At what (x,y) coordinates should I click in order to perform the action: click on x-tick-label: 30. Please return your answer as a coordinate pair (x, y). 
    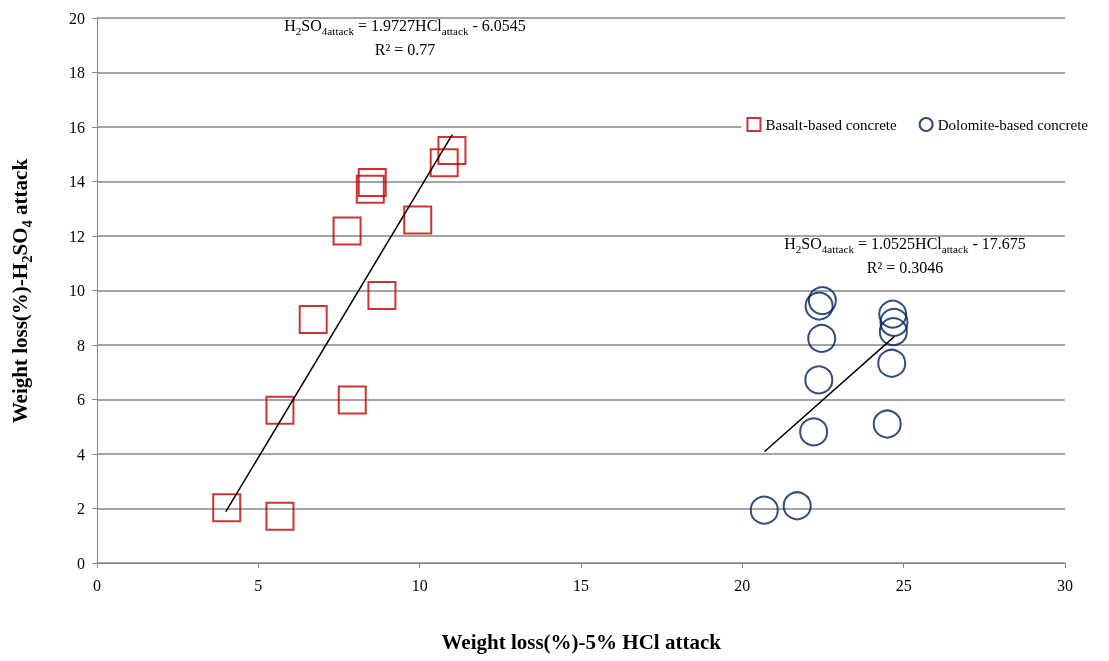
    Looking at the image, I should click on (1065, 585).